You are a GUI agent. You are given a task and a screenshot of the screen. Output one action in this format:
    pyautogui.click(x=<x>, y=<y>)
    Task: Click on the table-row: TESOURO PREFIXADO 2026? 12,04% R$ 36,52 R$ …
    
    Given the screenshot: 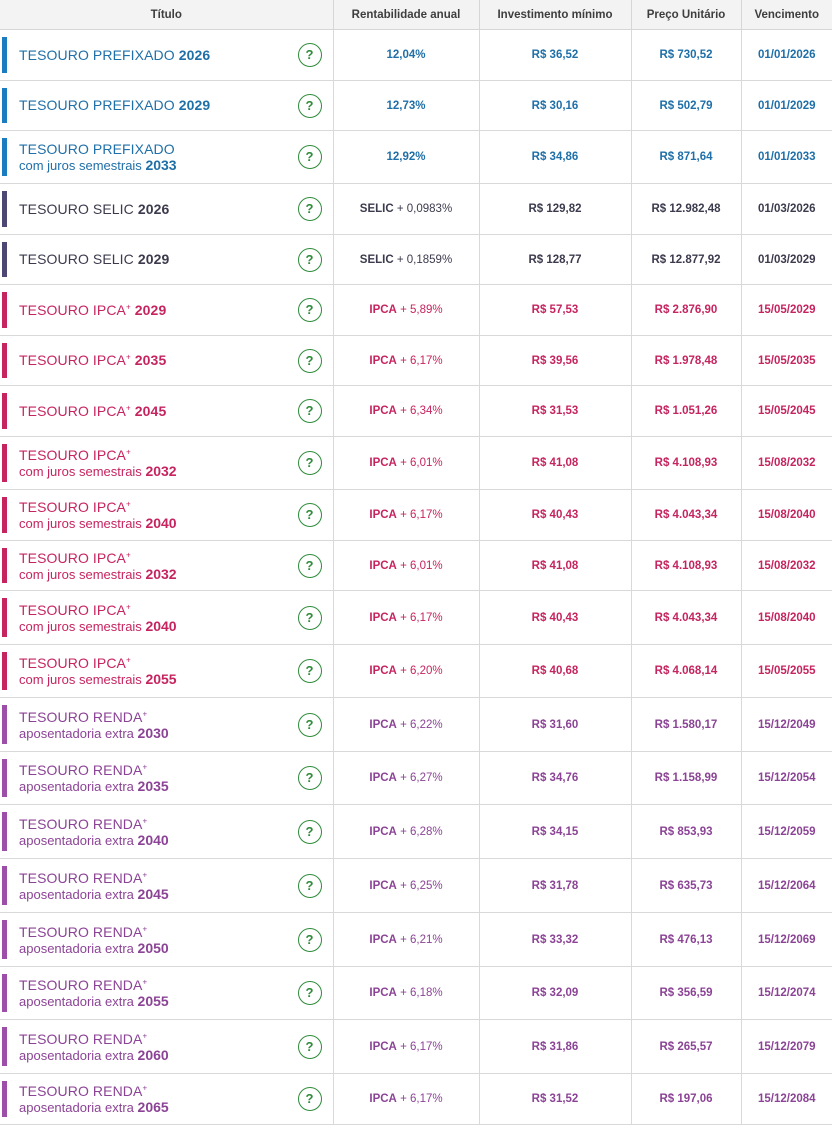 What is the action you would take?
    pyautogui.click(x=416, y=55)
    